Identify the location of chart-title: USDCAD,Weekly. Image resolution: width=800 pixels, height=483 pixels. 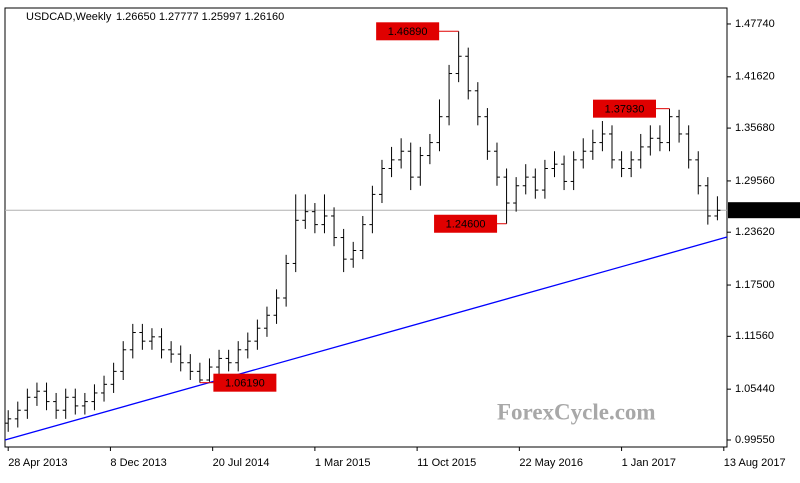
(69, 17).